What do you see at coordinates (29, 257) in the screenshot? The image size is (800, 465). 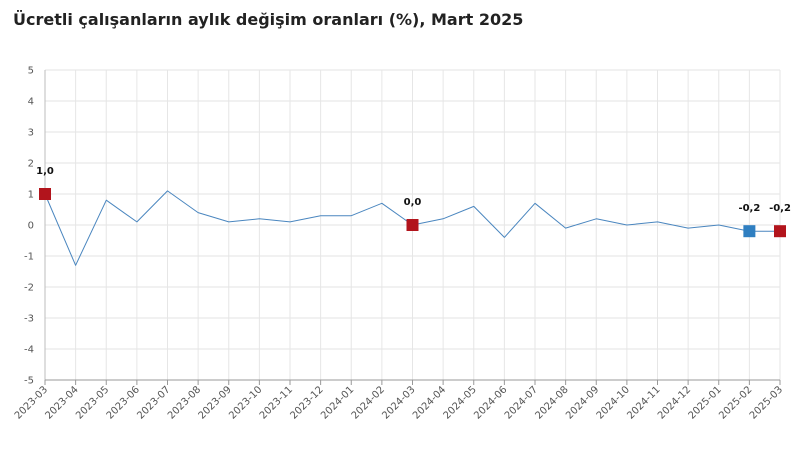 I see `y-tick-label: -1` at bounding box center [29, 257].